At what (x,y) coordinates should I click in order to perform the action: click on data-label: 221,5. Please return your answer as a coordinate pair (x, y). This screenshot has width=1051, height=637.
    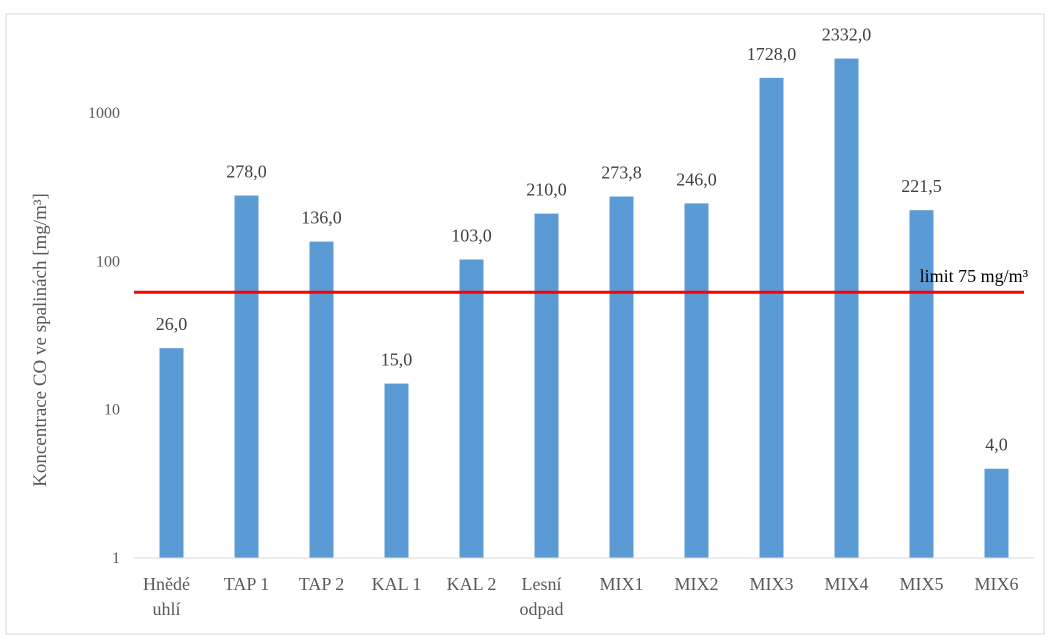
    Looking at the image, I should click on (921, 186).